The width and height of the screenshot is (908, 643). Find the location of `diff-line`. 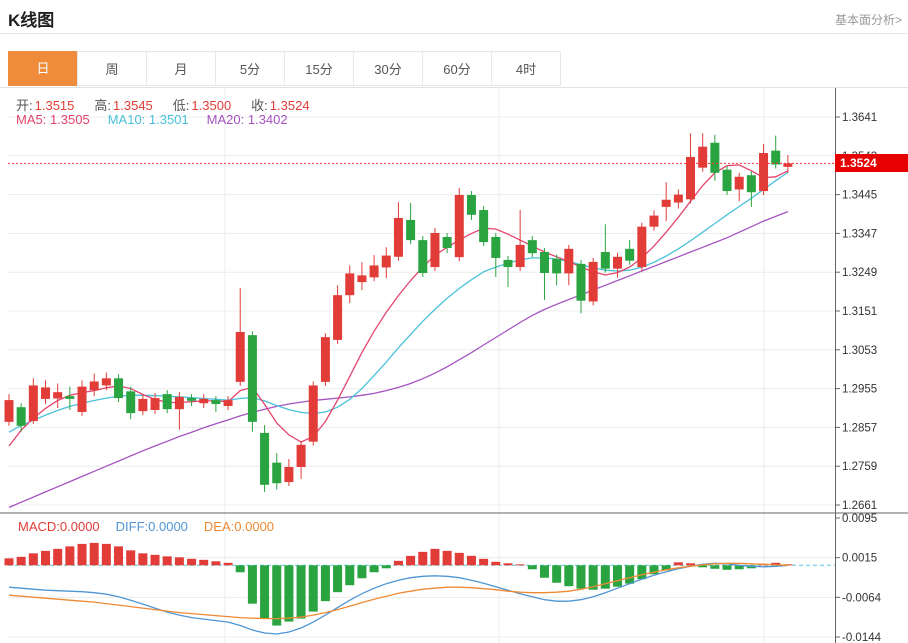

diff-line is located at coordinates (398, 598).